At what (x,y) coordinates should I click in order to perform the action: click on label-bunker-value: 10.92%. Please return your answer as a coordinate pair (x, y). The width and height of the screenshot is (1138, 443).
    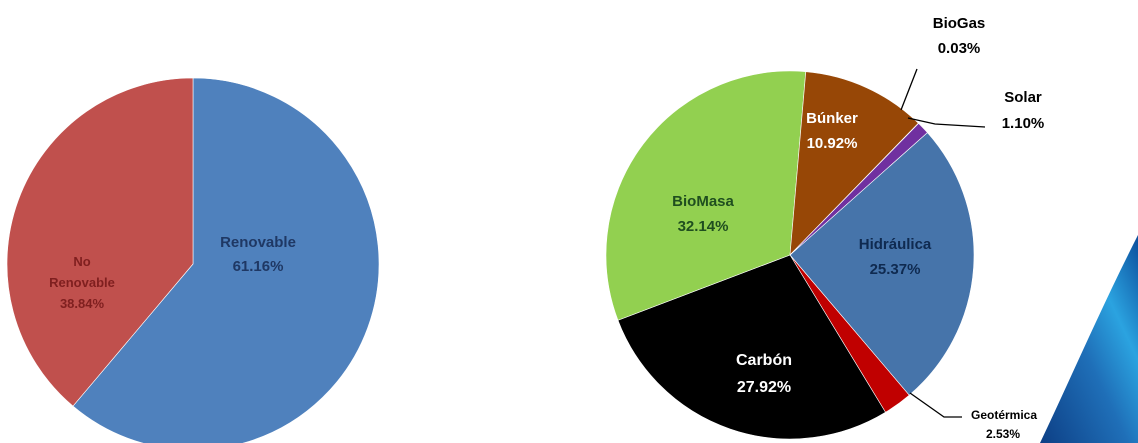
    Looking at the image, I should click on (832, 143).